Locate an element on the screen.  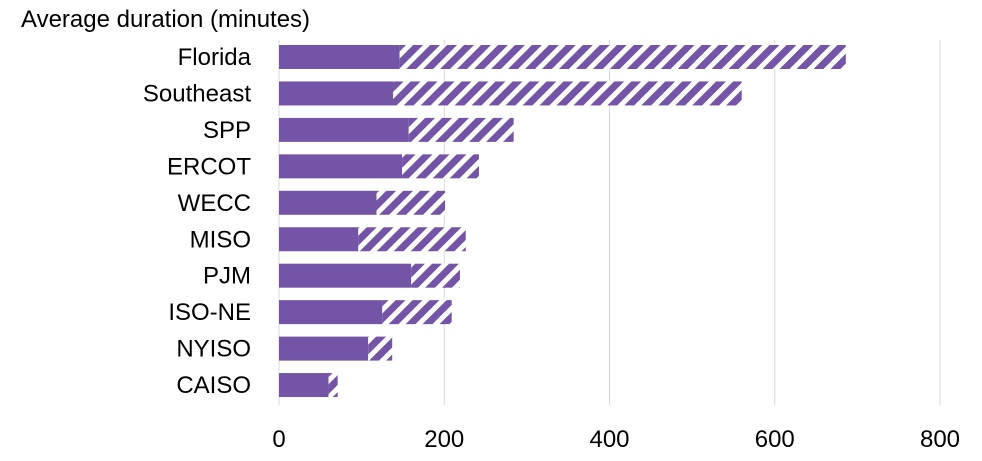
x-tick-label-800: 800 is located at coordinates (940, 439).